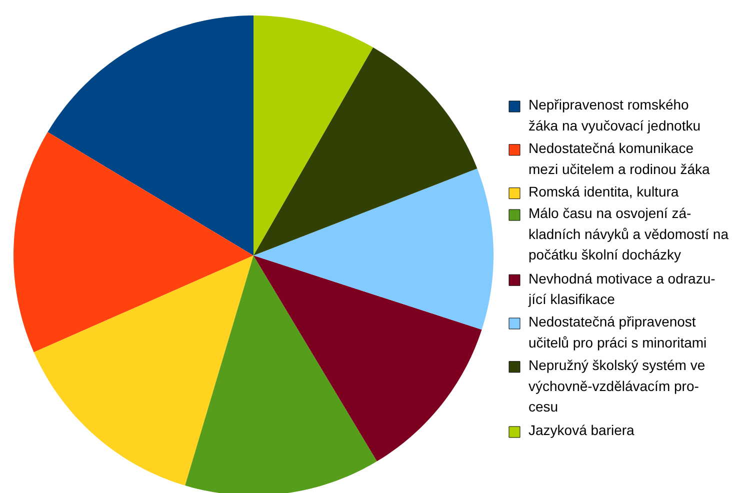  I want to click on legend-label: Nedostatečná komunikace mezi učitelem a rodinou žáka, so click(619, 158).